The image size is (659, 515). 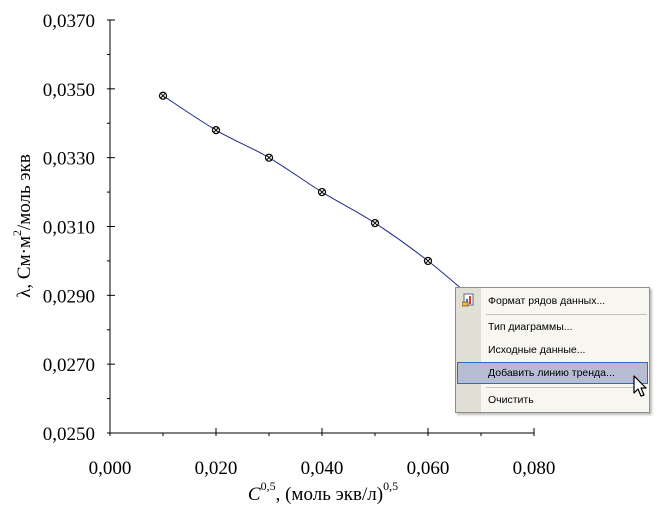 What do you see at coordinates (110, 468) in the screenshot?
I see `x-tick-label: 0,000` at bounding box center [110, 468].